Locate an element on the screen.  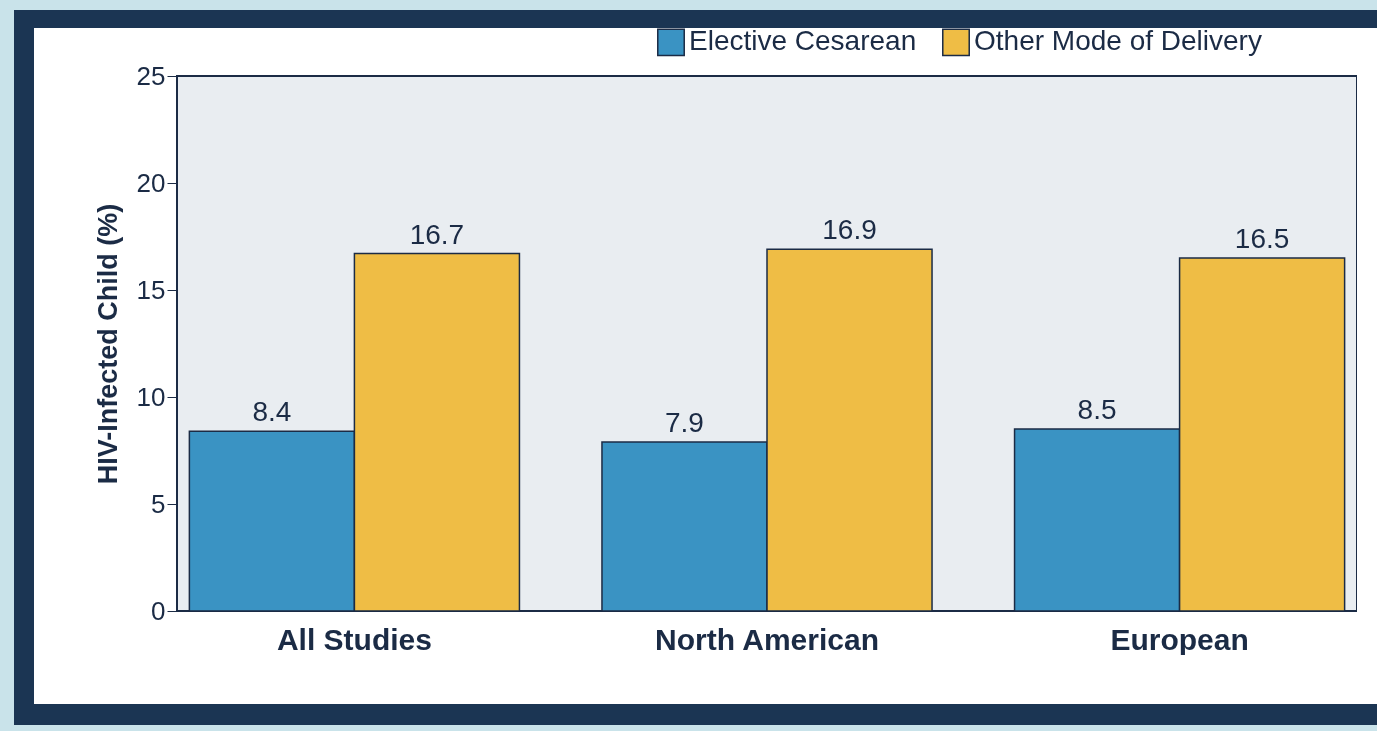
data-label: 16.9 is located at coordinates (849, 230).